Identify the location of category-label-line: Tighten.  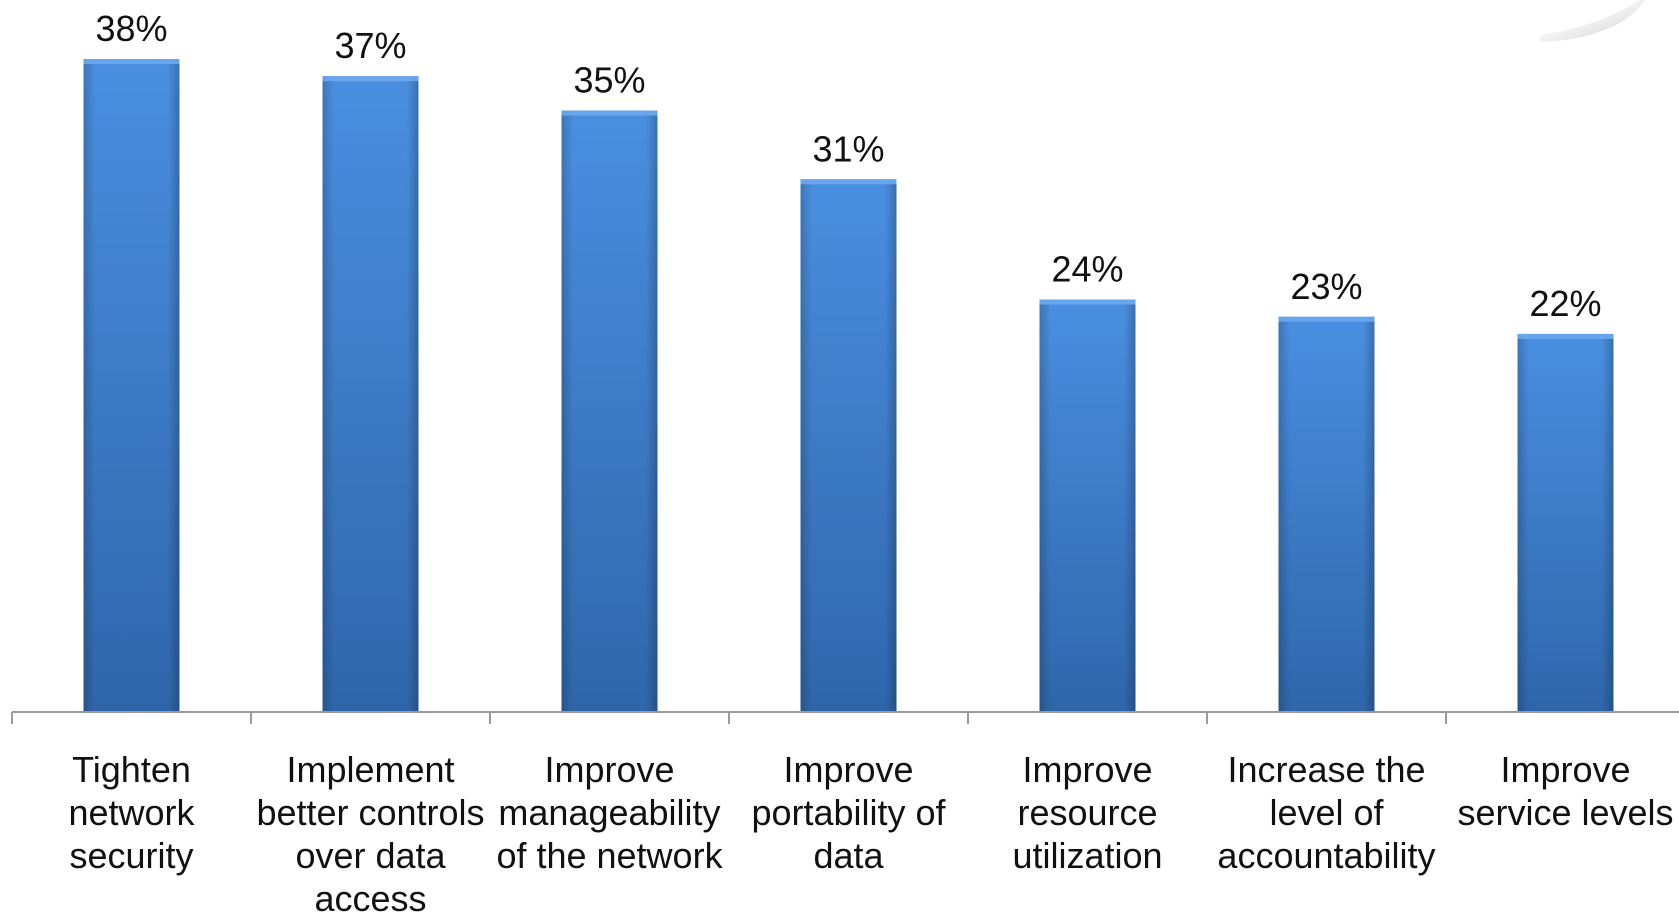
(131, 769).